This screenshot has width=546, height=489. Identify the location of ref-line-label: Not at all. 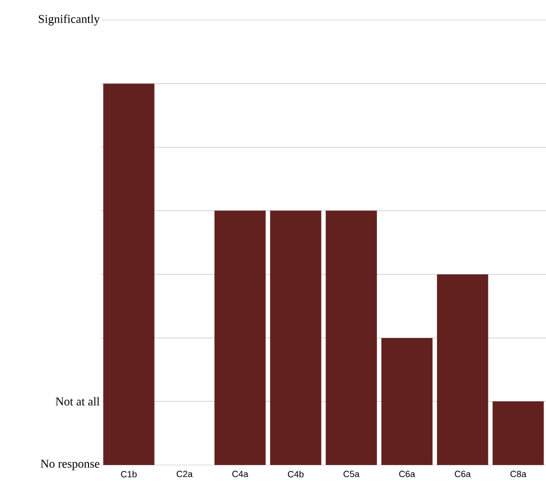
(78, 401).